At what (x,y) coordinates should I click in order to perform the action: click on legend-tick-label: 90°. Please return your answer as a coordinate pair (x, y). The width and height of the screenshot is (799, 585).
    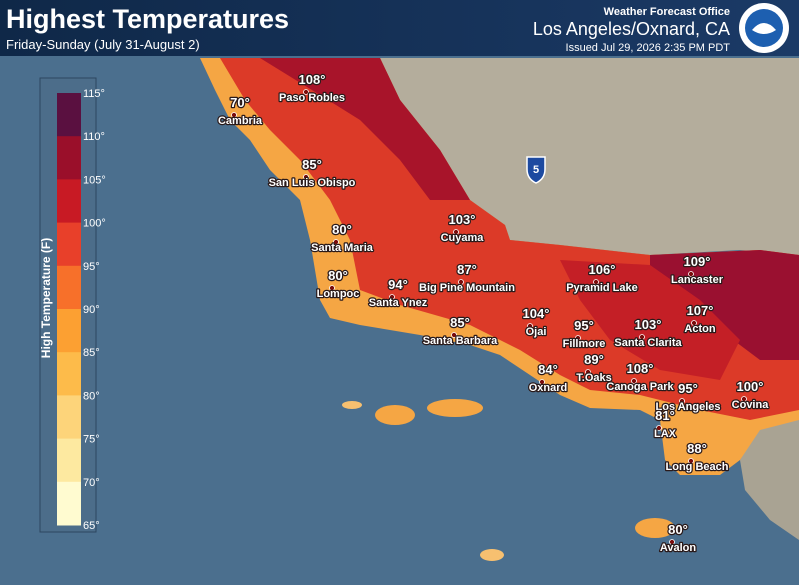
    Looking at the image, I should click on (91, 310).